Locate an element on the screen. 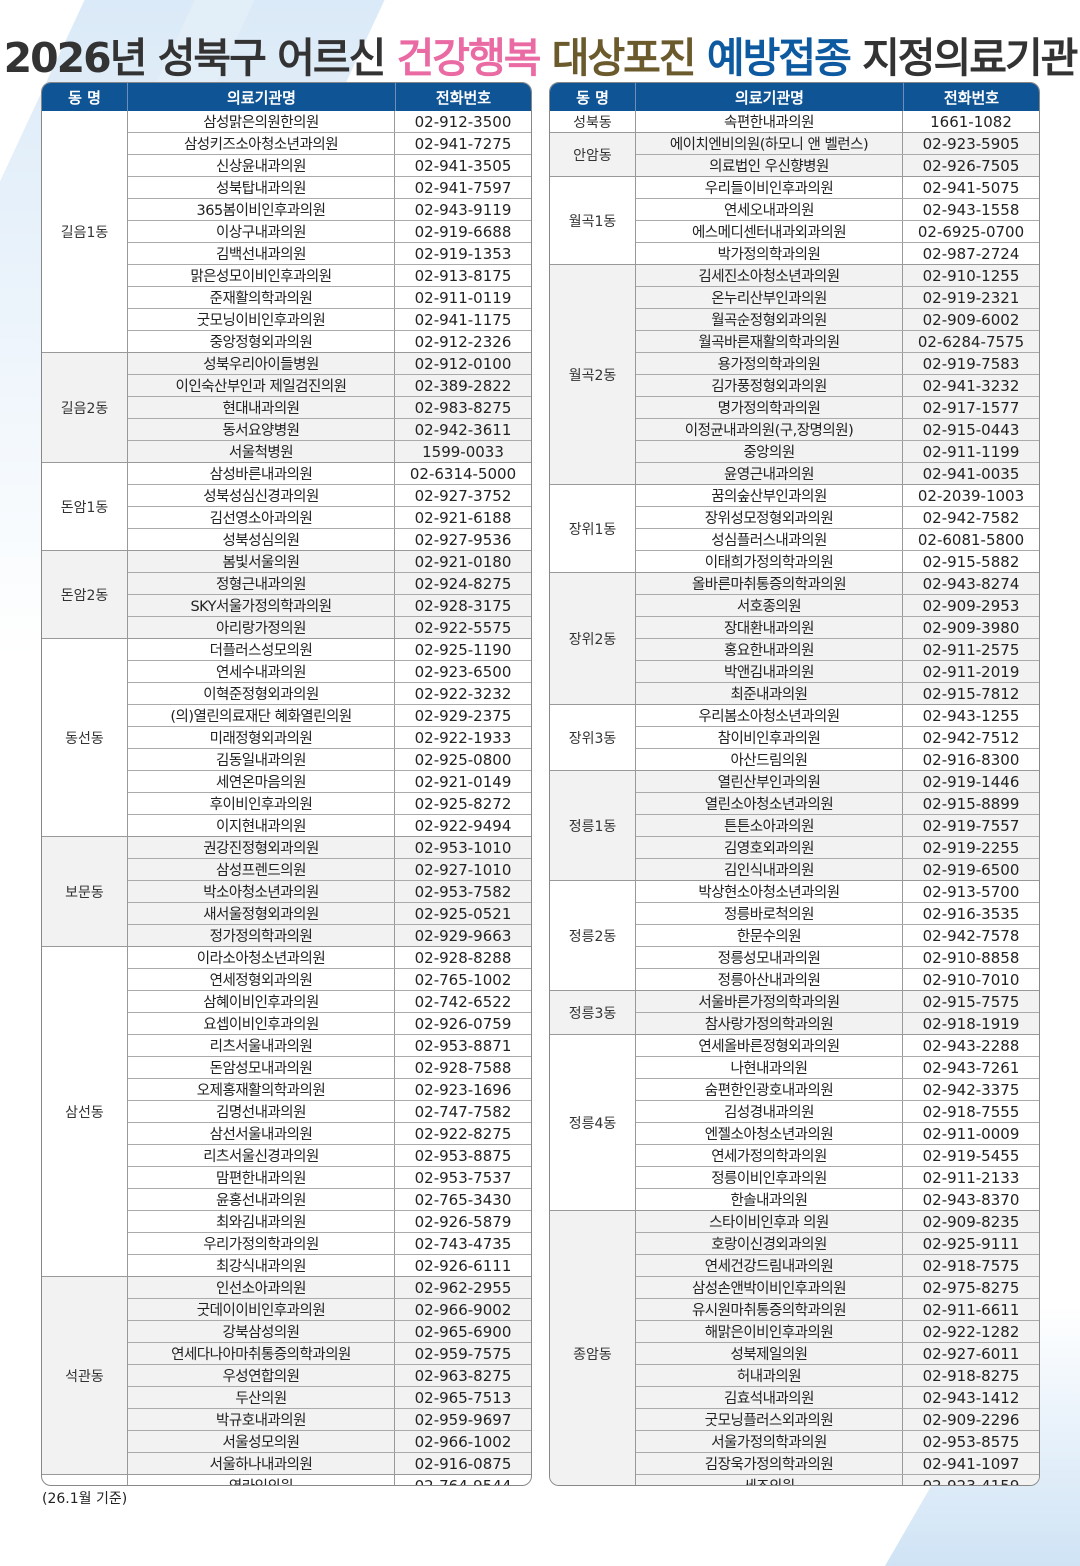 The width and height of the screenshot is (1080, 1566). phone-number: 02-926-0759 is located at coordinates (463, 1023).